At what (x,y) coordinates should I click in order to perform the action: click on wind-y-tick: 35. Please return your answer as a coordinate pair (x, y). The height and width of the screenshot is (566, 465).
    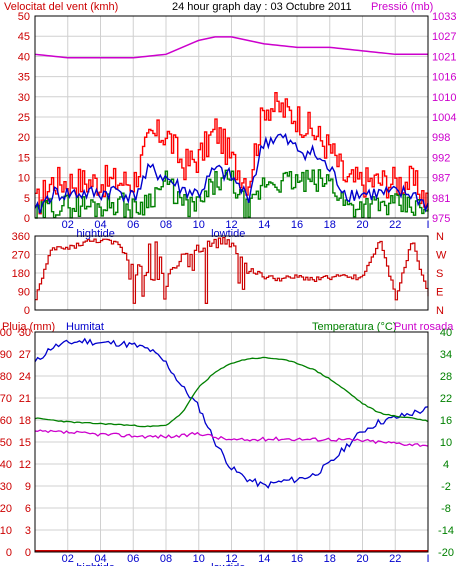
    Looking at the image, I should click on (24, 78).